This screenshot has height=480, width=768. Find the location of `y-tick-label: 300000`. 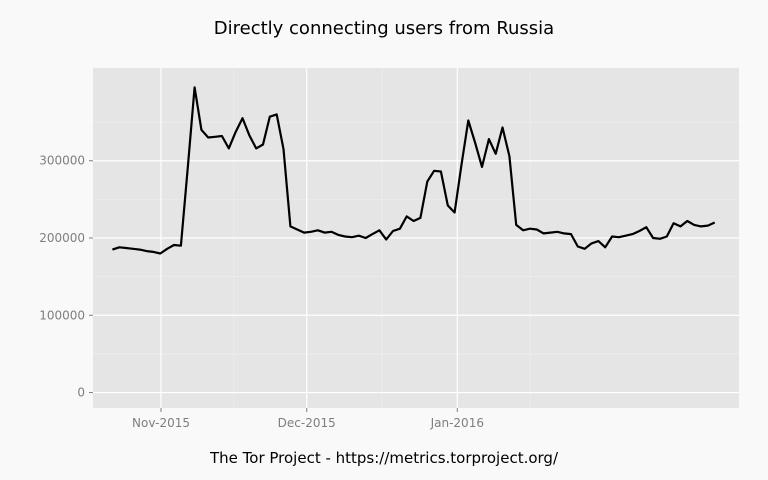

y-tick-label: 300000 is located at coordinates (62, 161).